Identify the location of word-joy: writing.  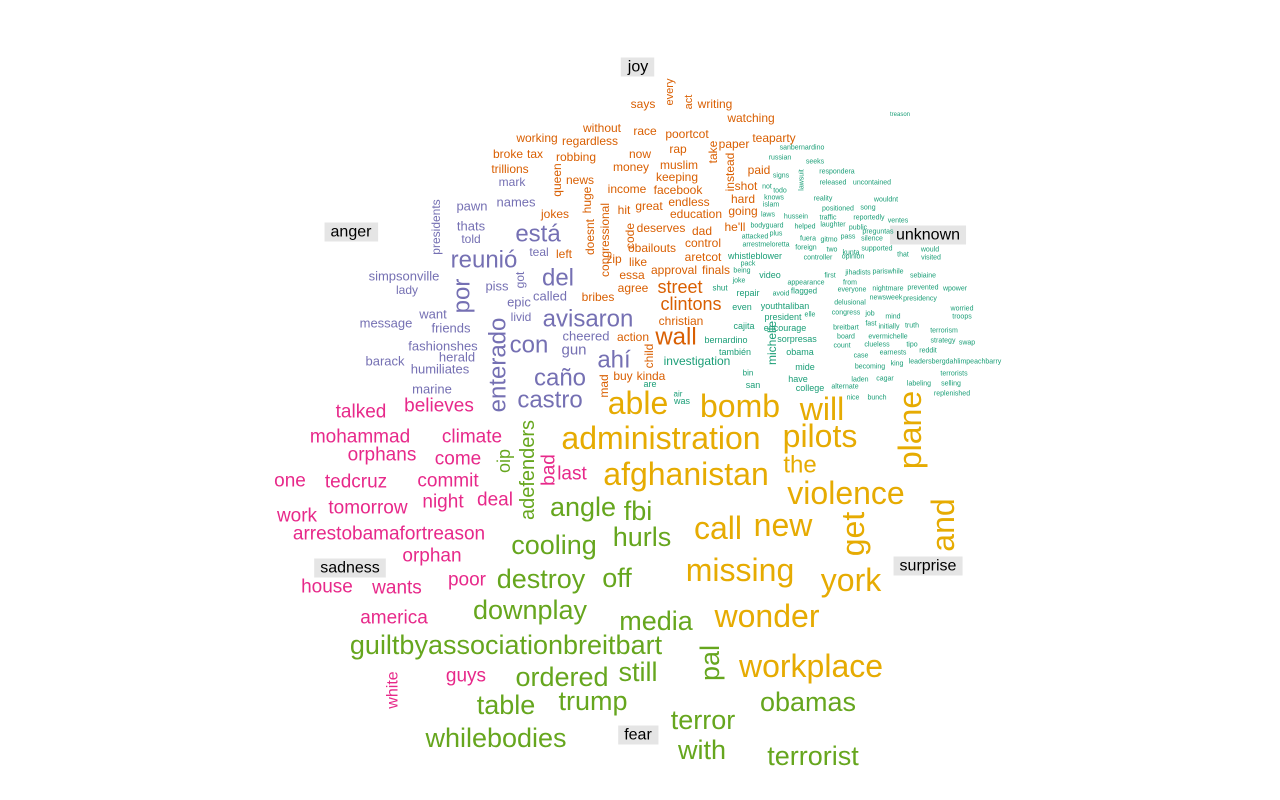
(715, 104).